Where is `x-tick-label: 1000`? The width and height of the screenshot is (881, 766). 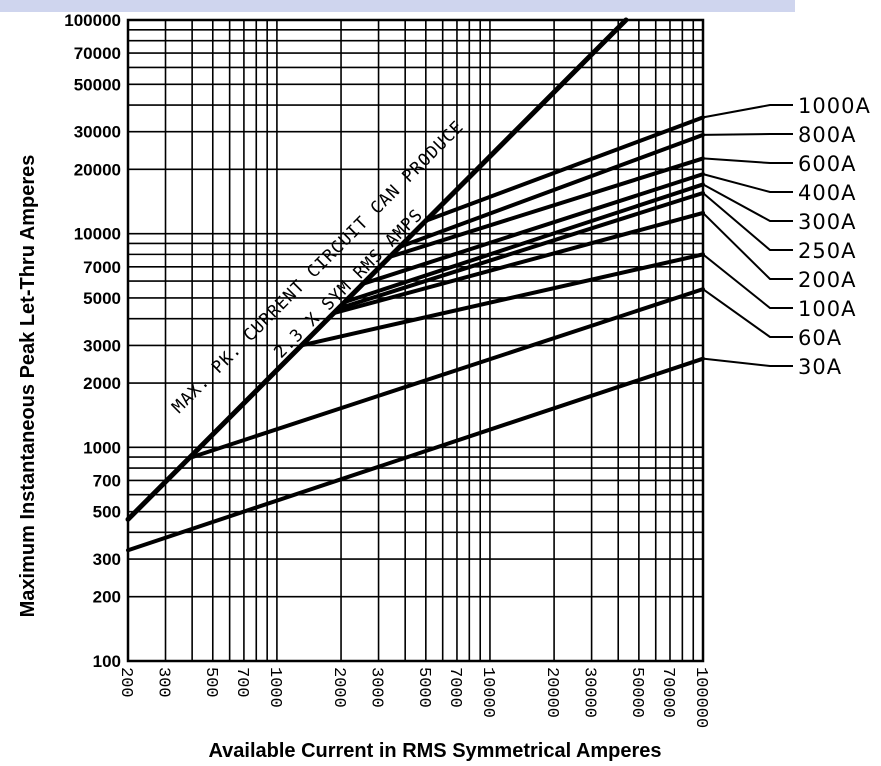
x-tick-label: 1000 is located at coordinates (274, 687).